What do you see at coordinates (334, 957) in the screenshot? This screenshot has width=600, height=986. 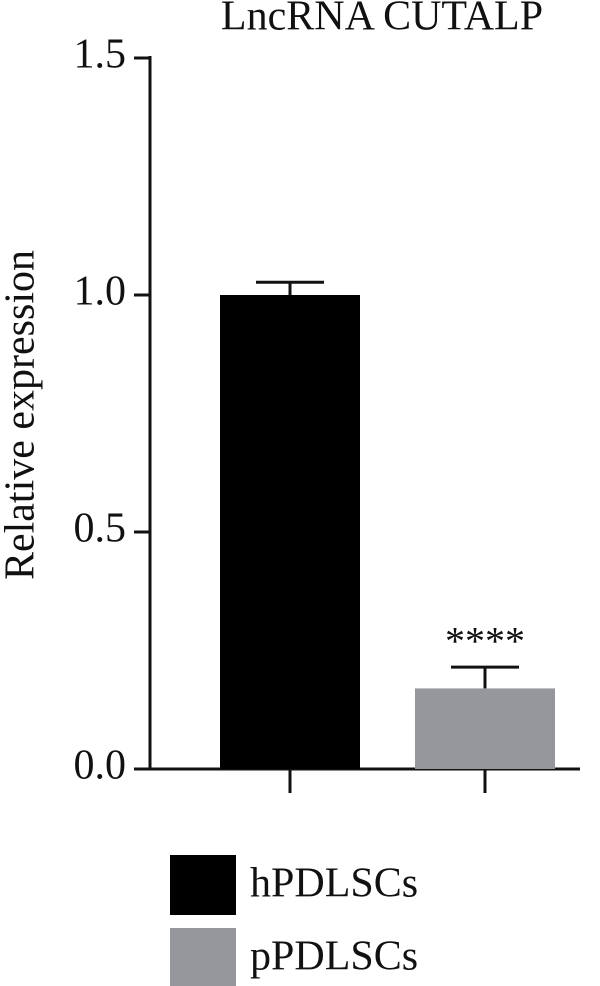 I see `legend-label: pPDLSCs` at bounding box center [334, 957].